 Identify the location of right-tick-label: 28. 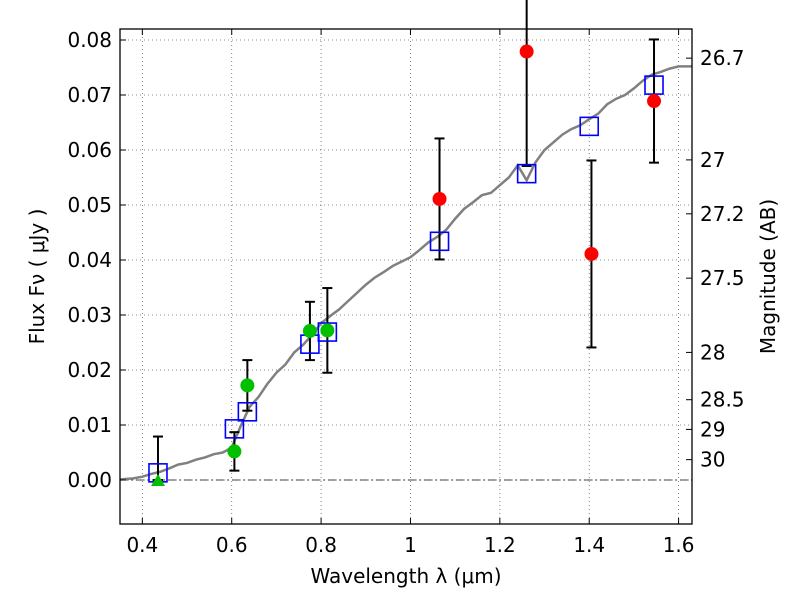
(712, 352).